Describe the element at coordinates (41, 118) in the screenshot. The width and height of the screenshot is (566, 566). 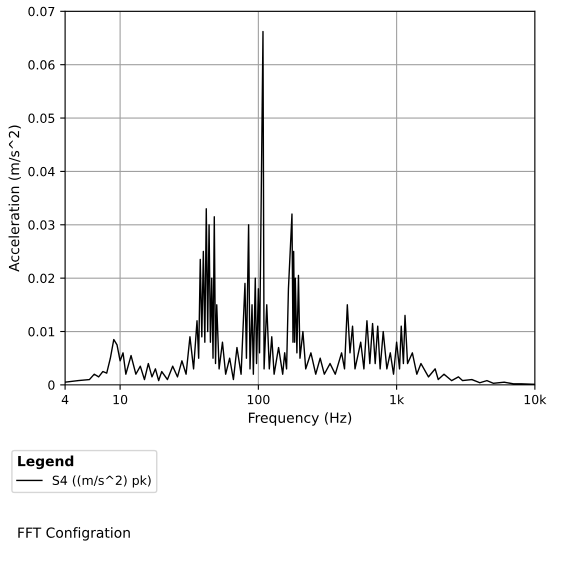
I see `y-tick-label: 0.05` at that location.